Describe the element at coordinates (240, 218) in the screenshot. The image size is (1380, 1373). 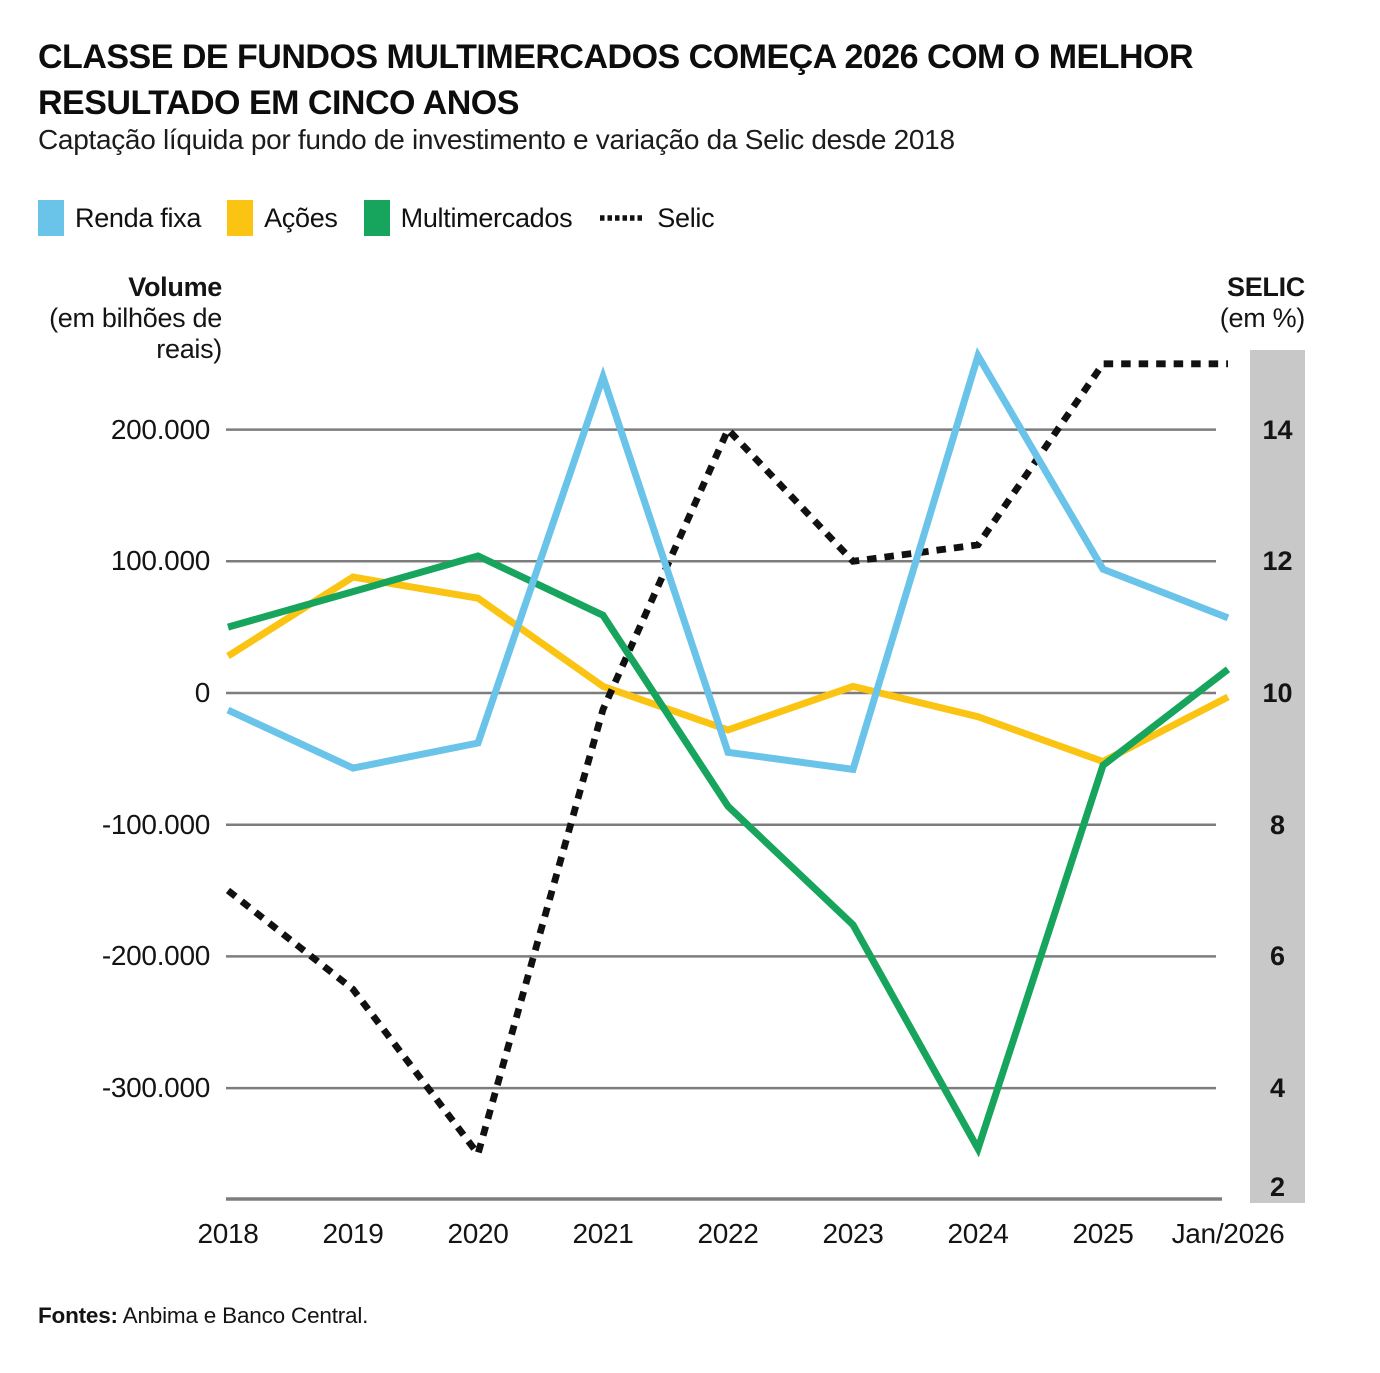
I see `legend-swatch-acoes` at that location.